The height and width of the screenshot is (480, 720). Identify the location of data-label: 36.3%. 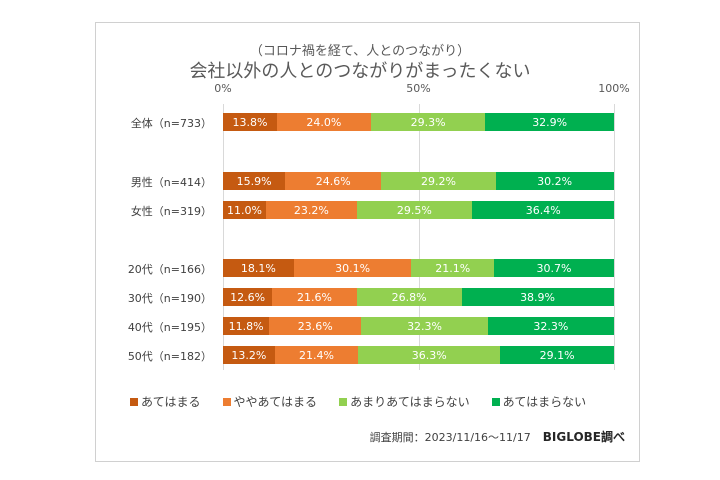
(429, 355).